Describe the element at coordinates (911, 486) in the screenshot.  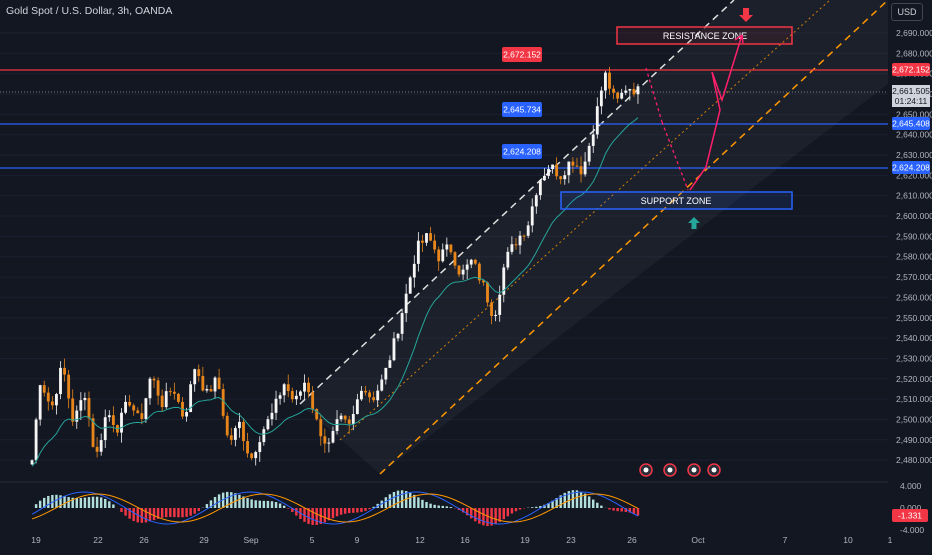
I see `osc-tick-label: 4.000` at that location.